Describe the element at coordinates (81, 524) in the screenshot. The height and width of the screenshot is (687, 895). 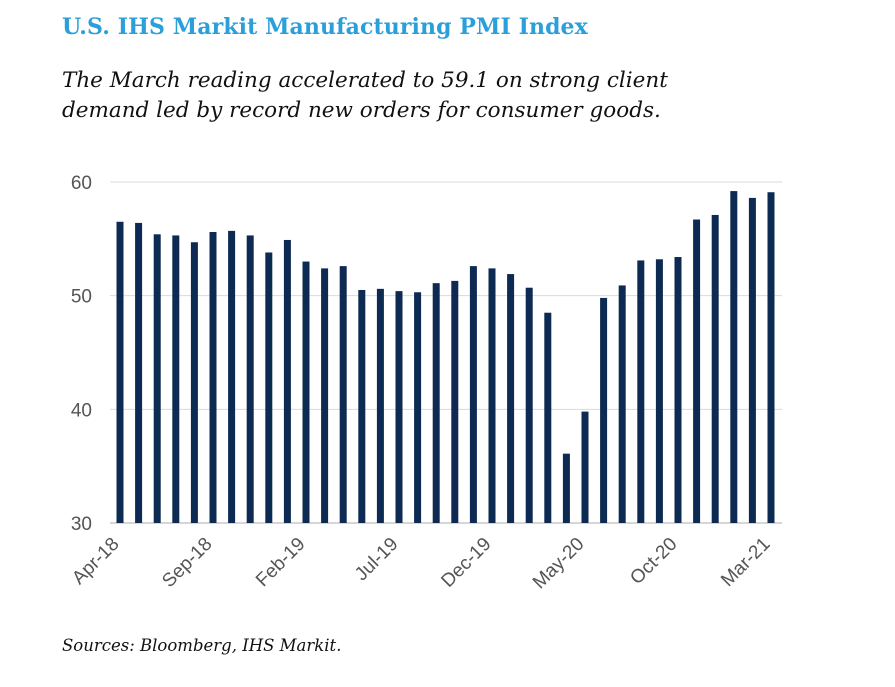
I see `y-tick-label: 30` at that location.